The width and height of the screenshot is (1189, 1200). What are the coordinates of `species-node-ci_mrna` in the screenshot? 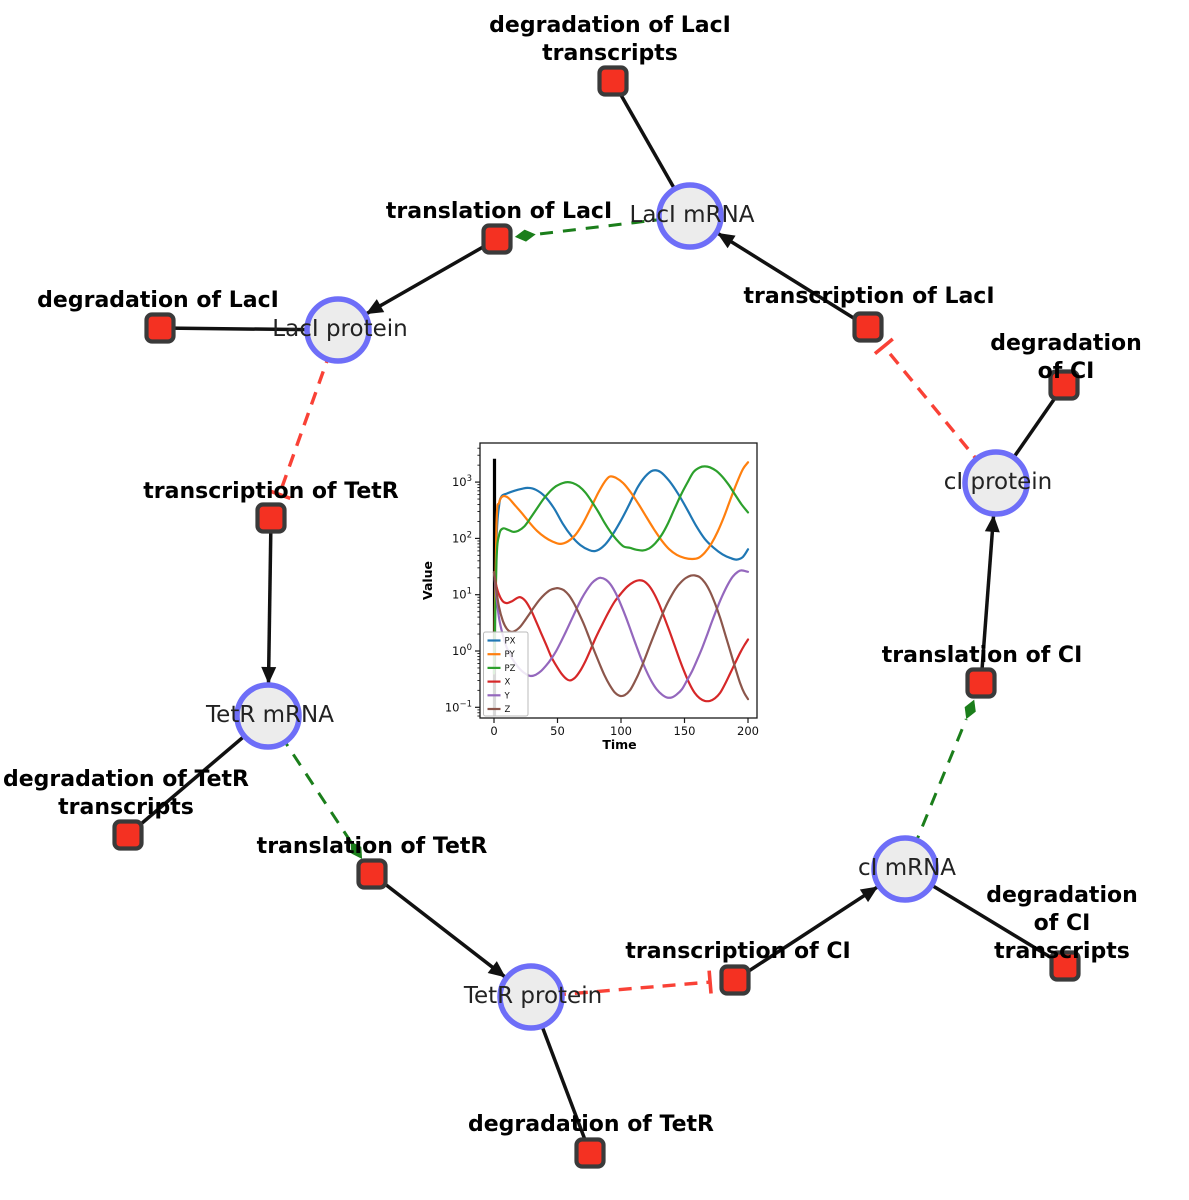 It's located at (905, 869).